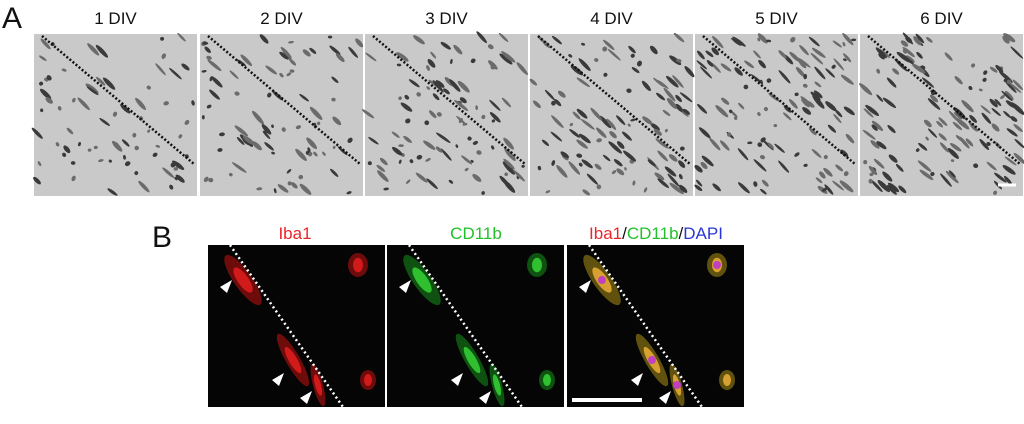  What do you see at coordinates (226, 286) in the screenshot?
I see `arrowhead` at bounding box center [226, 286].